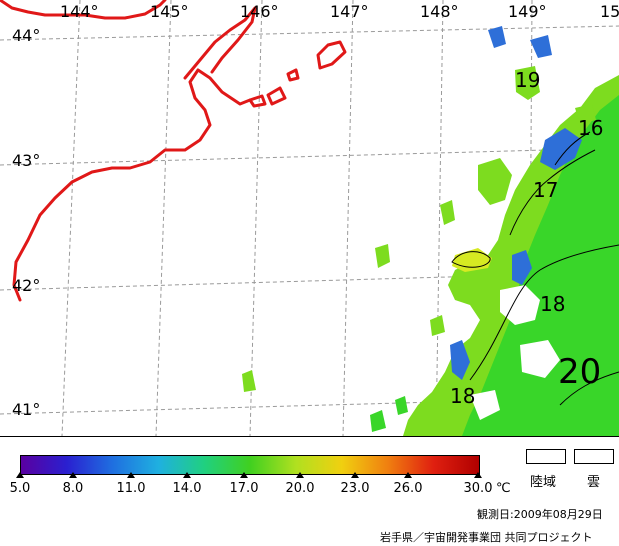 The width and height of the screenshot is (619, 546). Describe the element at coordinates (503, 488) in the screenshot. I see `colorbar-unit: ℃` at that location.